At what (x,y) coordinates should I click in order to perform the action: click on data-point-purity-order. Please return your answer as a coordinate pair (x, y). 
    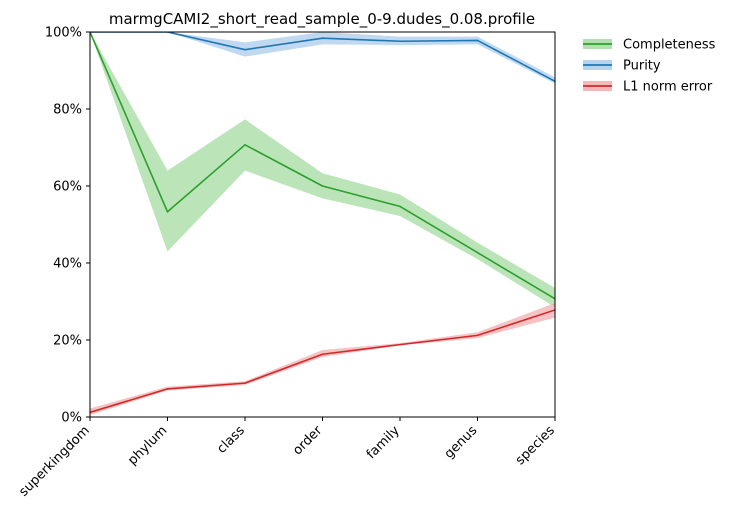
    Looking at the image, I should click on (322, 38).